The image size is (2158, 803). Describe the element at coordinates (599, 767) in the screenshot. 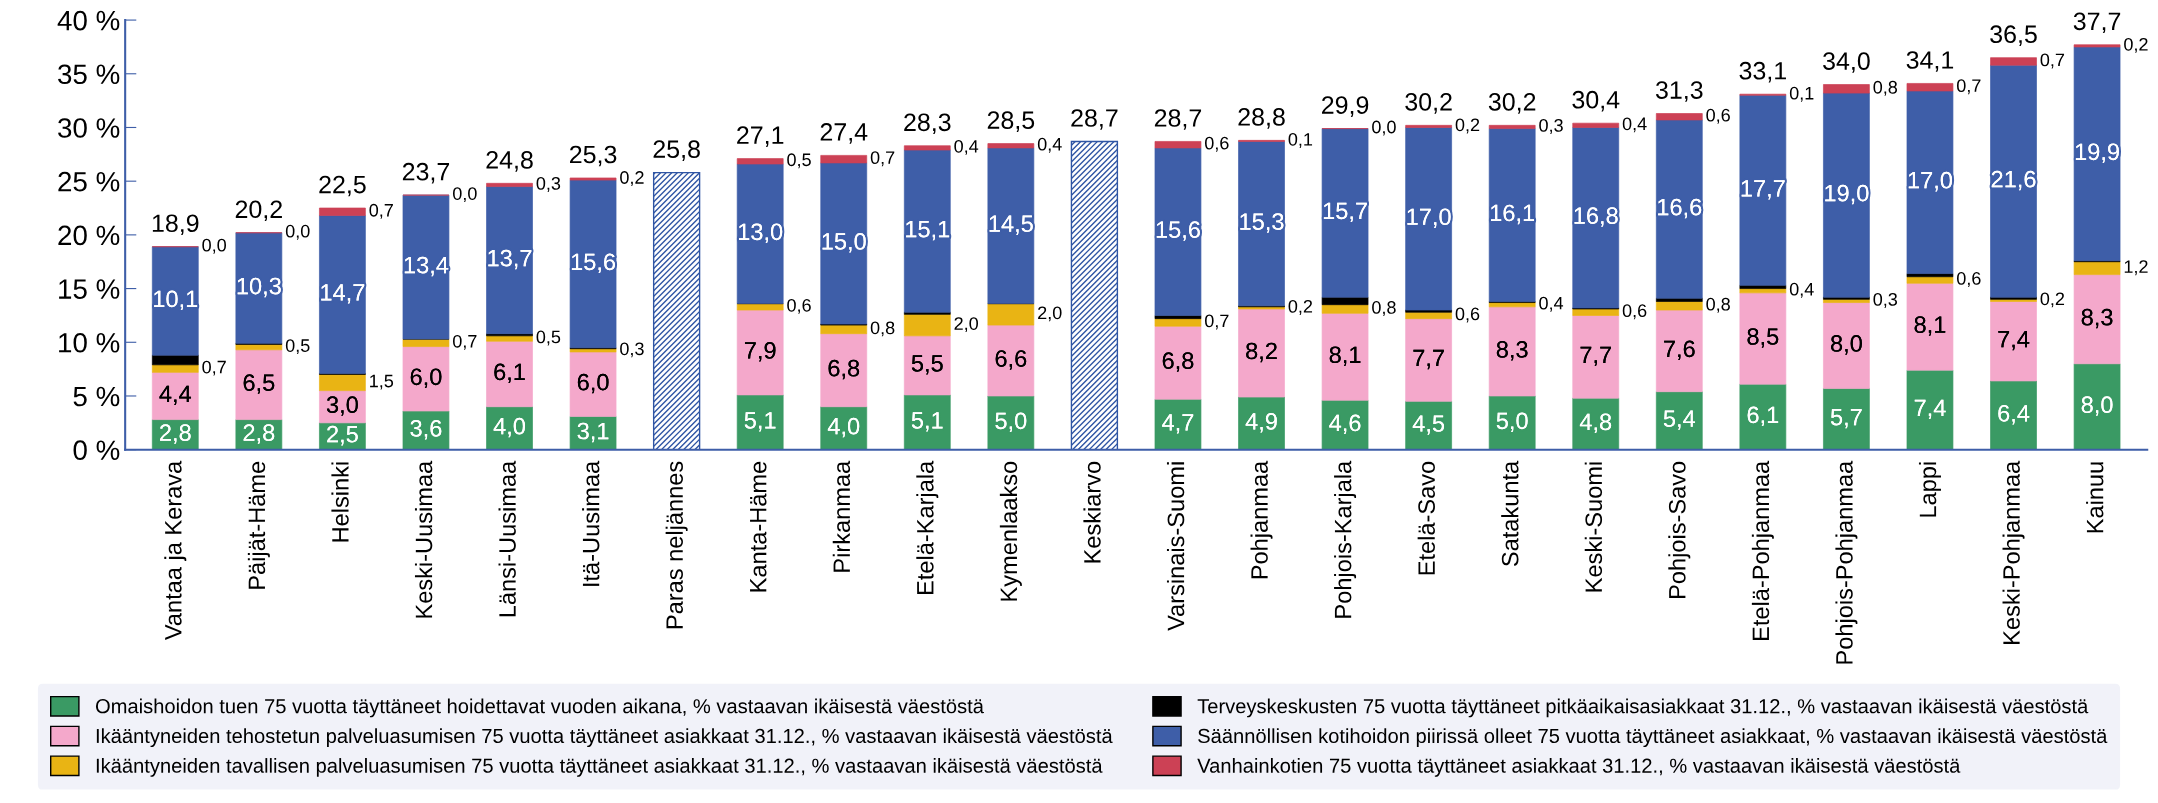

I see `legend-label: Ikääntyneiden tavallisen palveluasumisen 75 vuotta täyttäneet asiakkaat 31.12., % vastaavan ikäisestä väestöstä` at that location.